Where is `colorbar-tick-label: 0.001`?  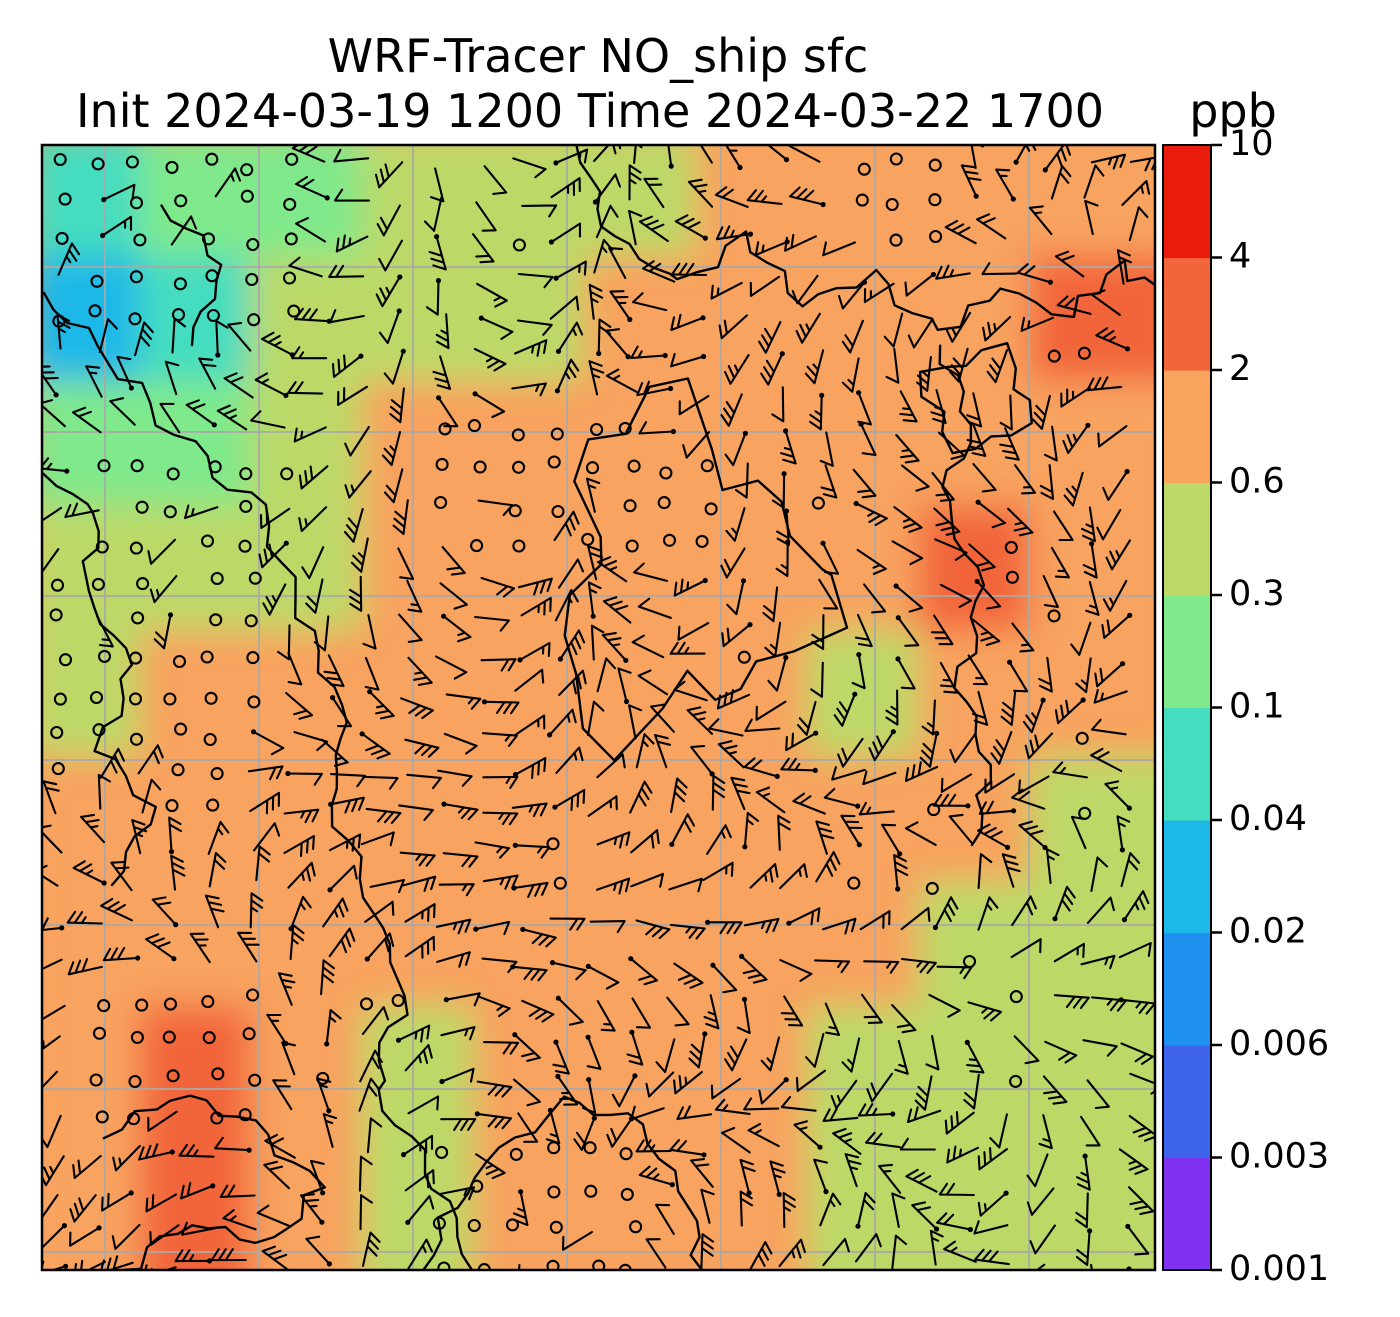
colorbar-tick-label: 0.001 is located at coordinates (1279, 1269).